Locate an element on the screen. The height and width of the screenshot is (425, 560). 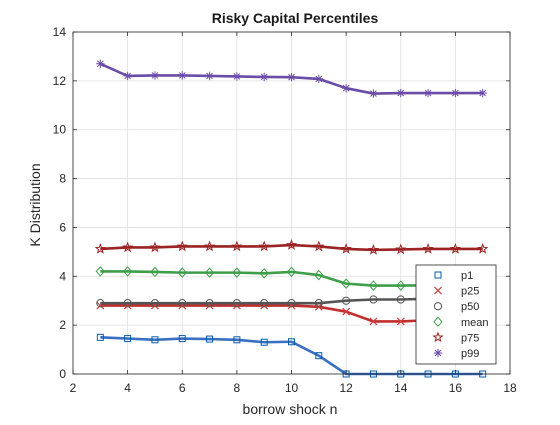
x-tick-label: 10 is located at coordinates (292, 388).